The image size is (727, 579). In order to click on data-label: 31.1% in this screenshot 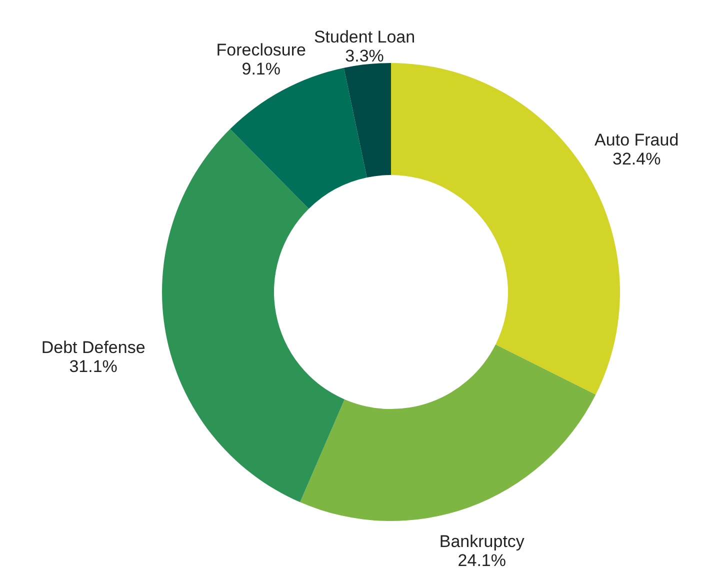, I will do `click(93, 366)`.